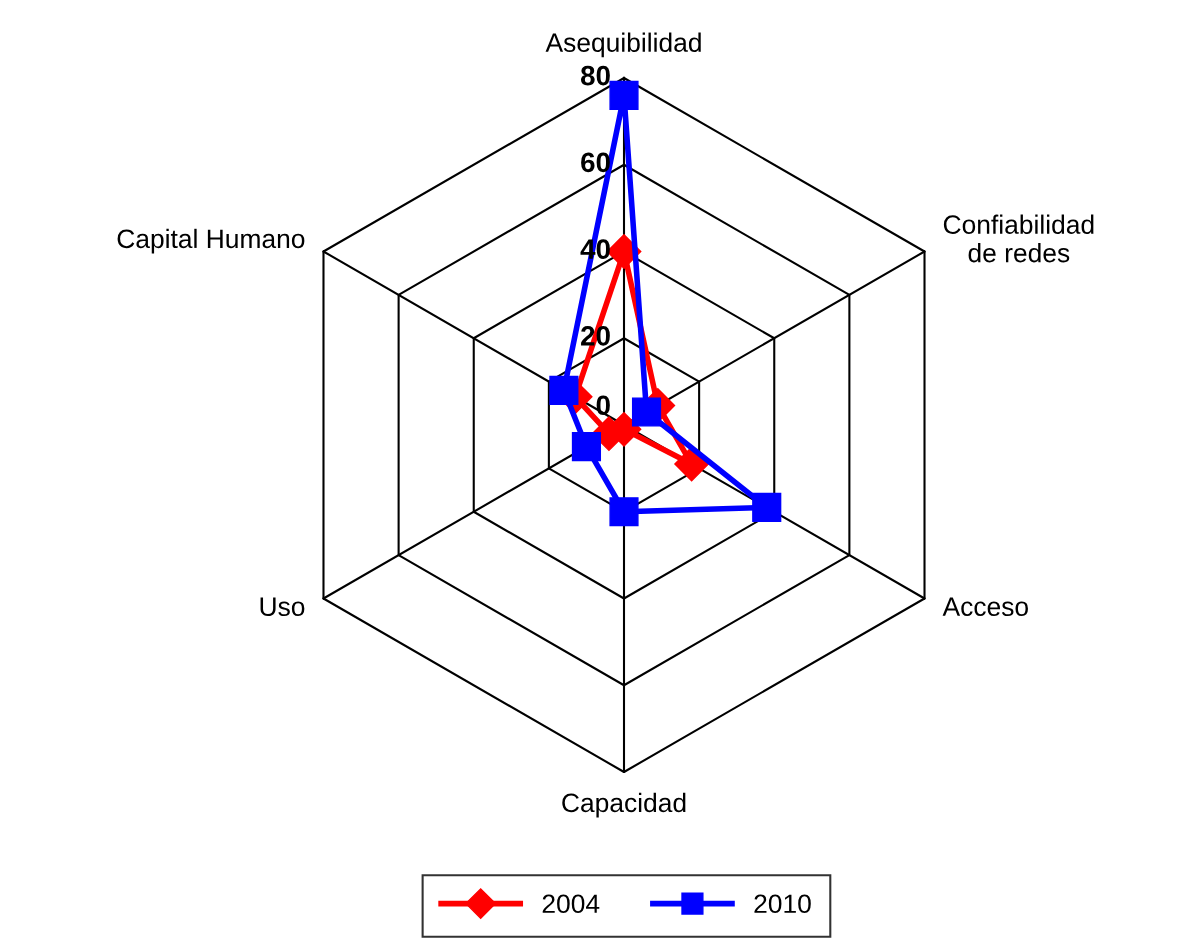 The height and width of the screenshot is (950, 1182). What do you see at coordinates (623, 45) in the screenshot?
I see `spoke-label: Asequibilidad` at bounding box center [623, 45].